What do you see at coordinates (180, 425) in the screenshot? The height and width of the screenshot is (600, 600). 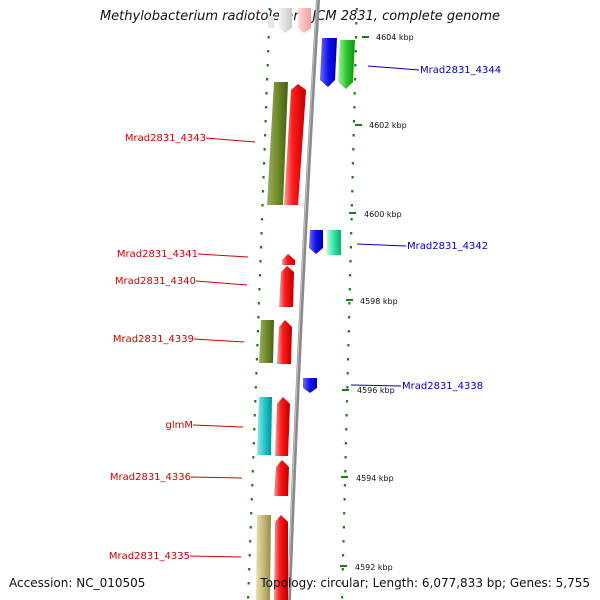 I see `label-text: glmM` at bounding box center [180, 425].